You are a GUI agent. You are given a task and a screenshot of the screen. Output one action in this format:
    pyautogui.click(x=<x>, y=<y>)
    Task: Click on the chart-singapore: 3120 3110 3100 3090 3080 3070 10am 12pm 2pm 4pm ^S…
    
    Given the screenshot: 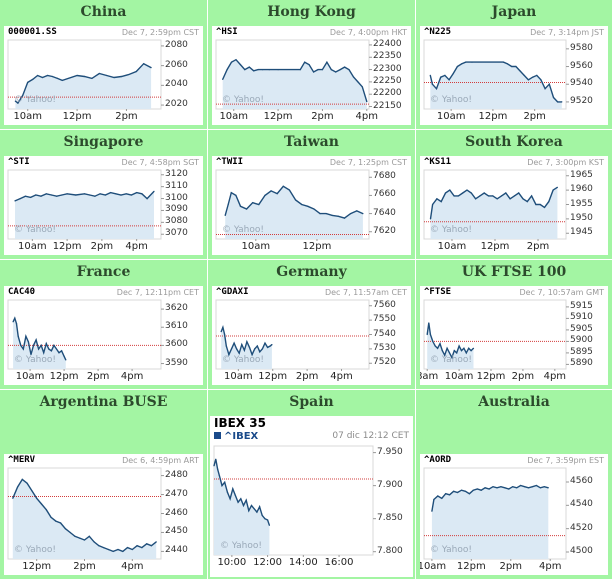 What is the action you would take?
    pyautogui.click(x=103, y=205)
    